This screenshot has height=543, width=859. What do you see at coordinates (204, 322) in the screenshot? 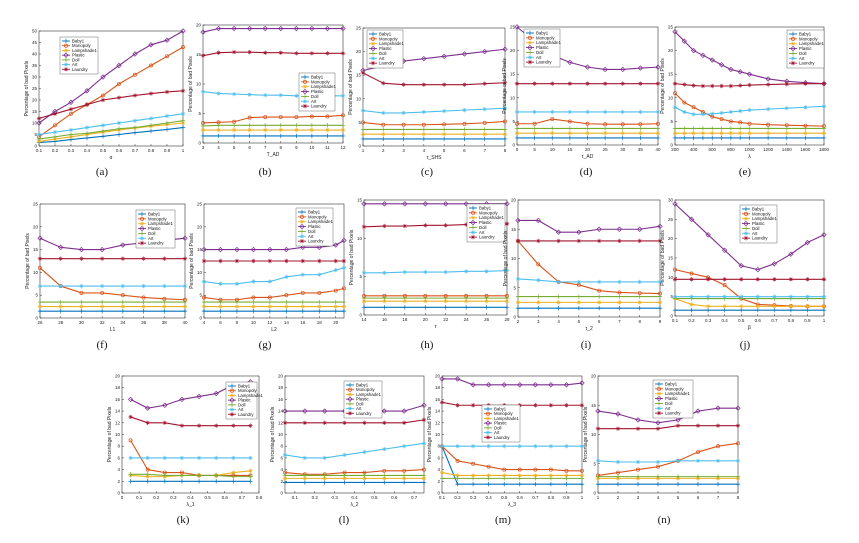
I see `x-tick-label: 4` at bounding box center [204, 322].